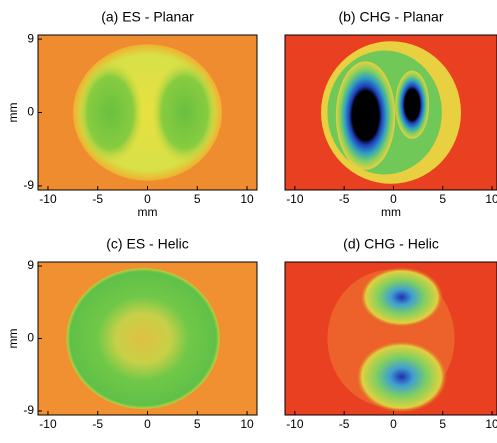 This screenshot has width=497, height=443. Describe the element at coordinates (147, 17) in the screenshot. I see `panel-title: (a) ES - Planar` at that location.